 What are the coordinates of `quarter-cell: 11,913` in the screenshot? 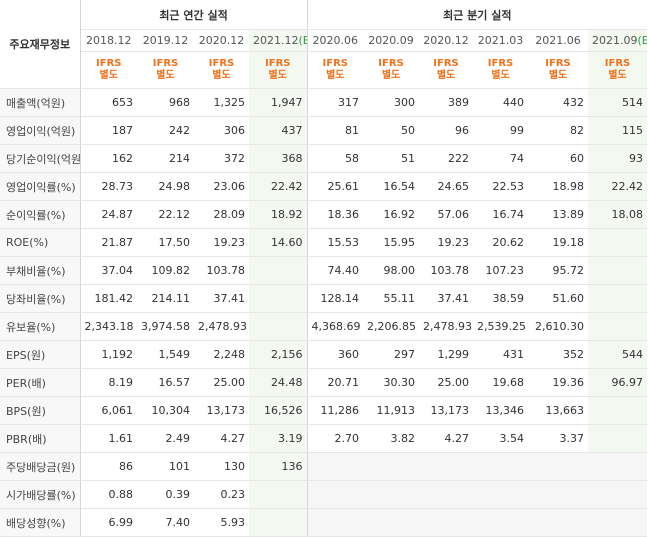 It's located at (391, 410).